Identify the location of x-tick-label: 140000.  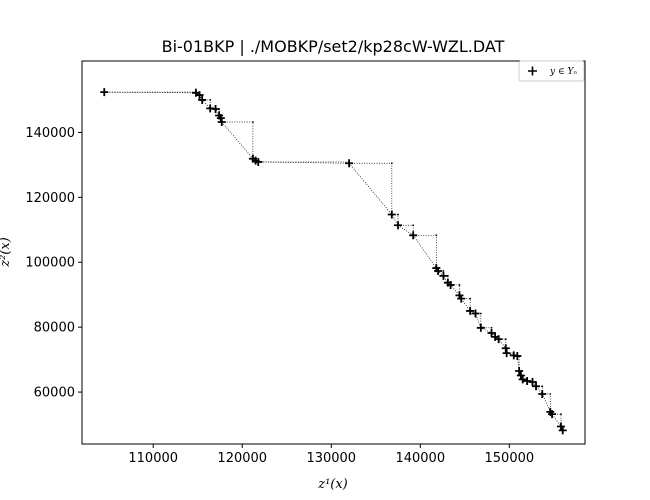
(420, 458).